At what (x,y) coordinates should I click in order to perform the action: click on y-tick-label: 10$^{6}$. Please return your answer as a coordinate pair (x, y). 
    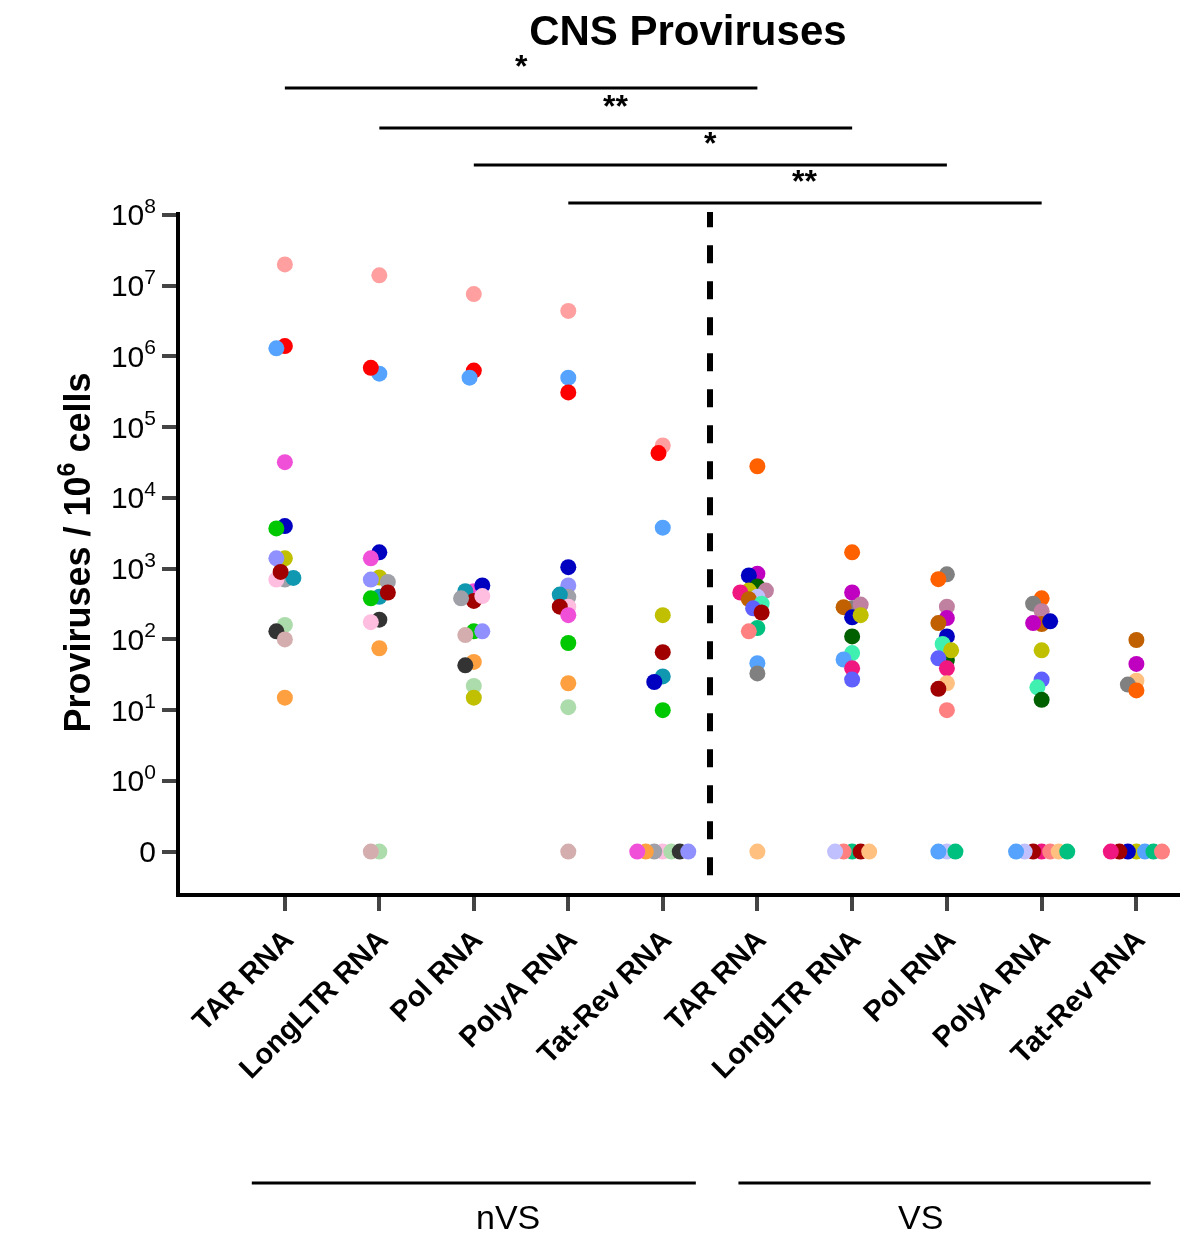
    Looking at the image, I should click on (133, 354).